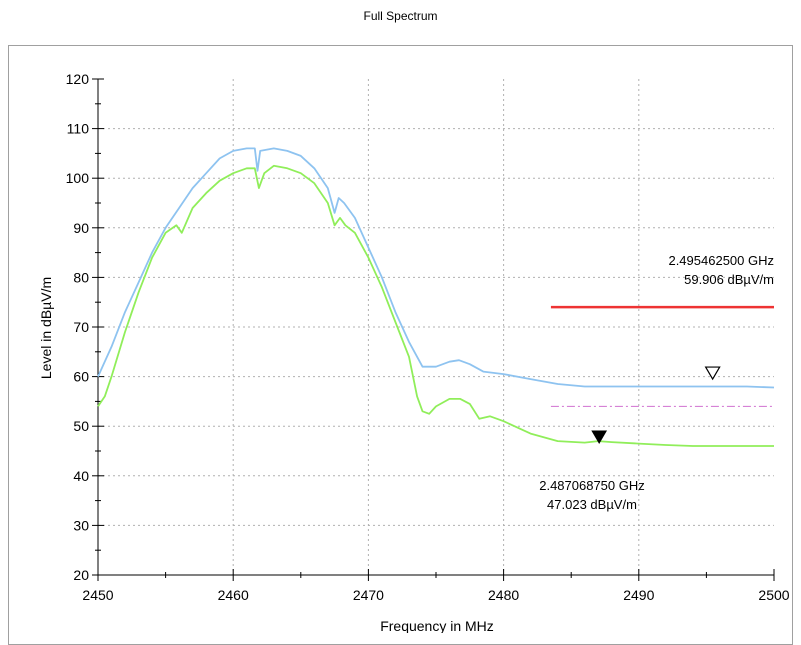 This screenshot has width=801, height=645. What do you see at coordinates (81, 277) in the screenshot?
I see `y-tick-label: 80` at bounding box center [81, 277].